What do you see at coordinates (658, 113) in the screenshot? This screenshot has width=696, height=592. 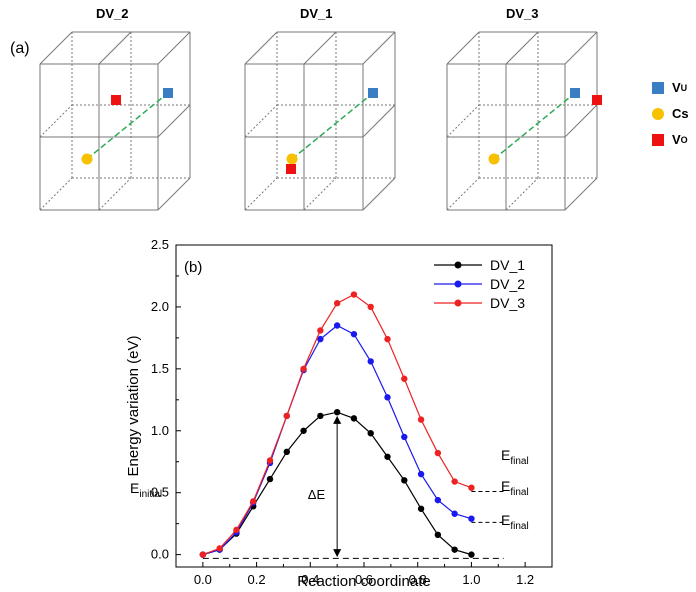 I see `circle-icon` at bounding box center [658, 113].